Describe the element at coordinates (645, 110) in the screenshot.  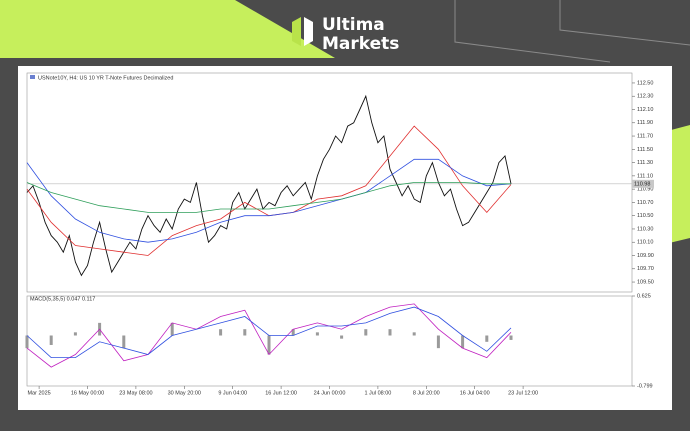
I see `y-tick-label: 112.10` at that location.